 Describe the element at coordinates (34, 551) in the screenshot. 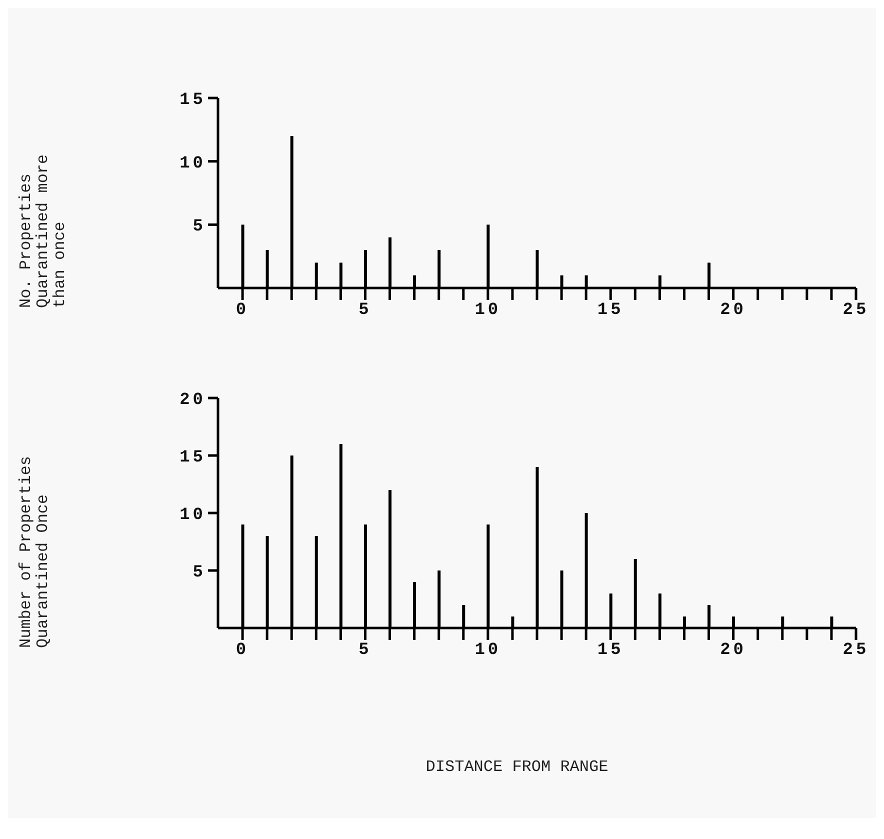

I see `y-axis-title: Number of Properties Quarantined Once` at that location.